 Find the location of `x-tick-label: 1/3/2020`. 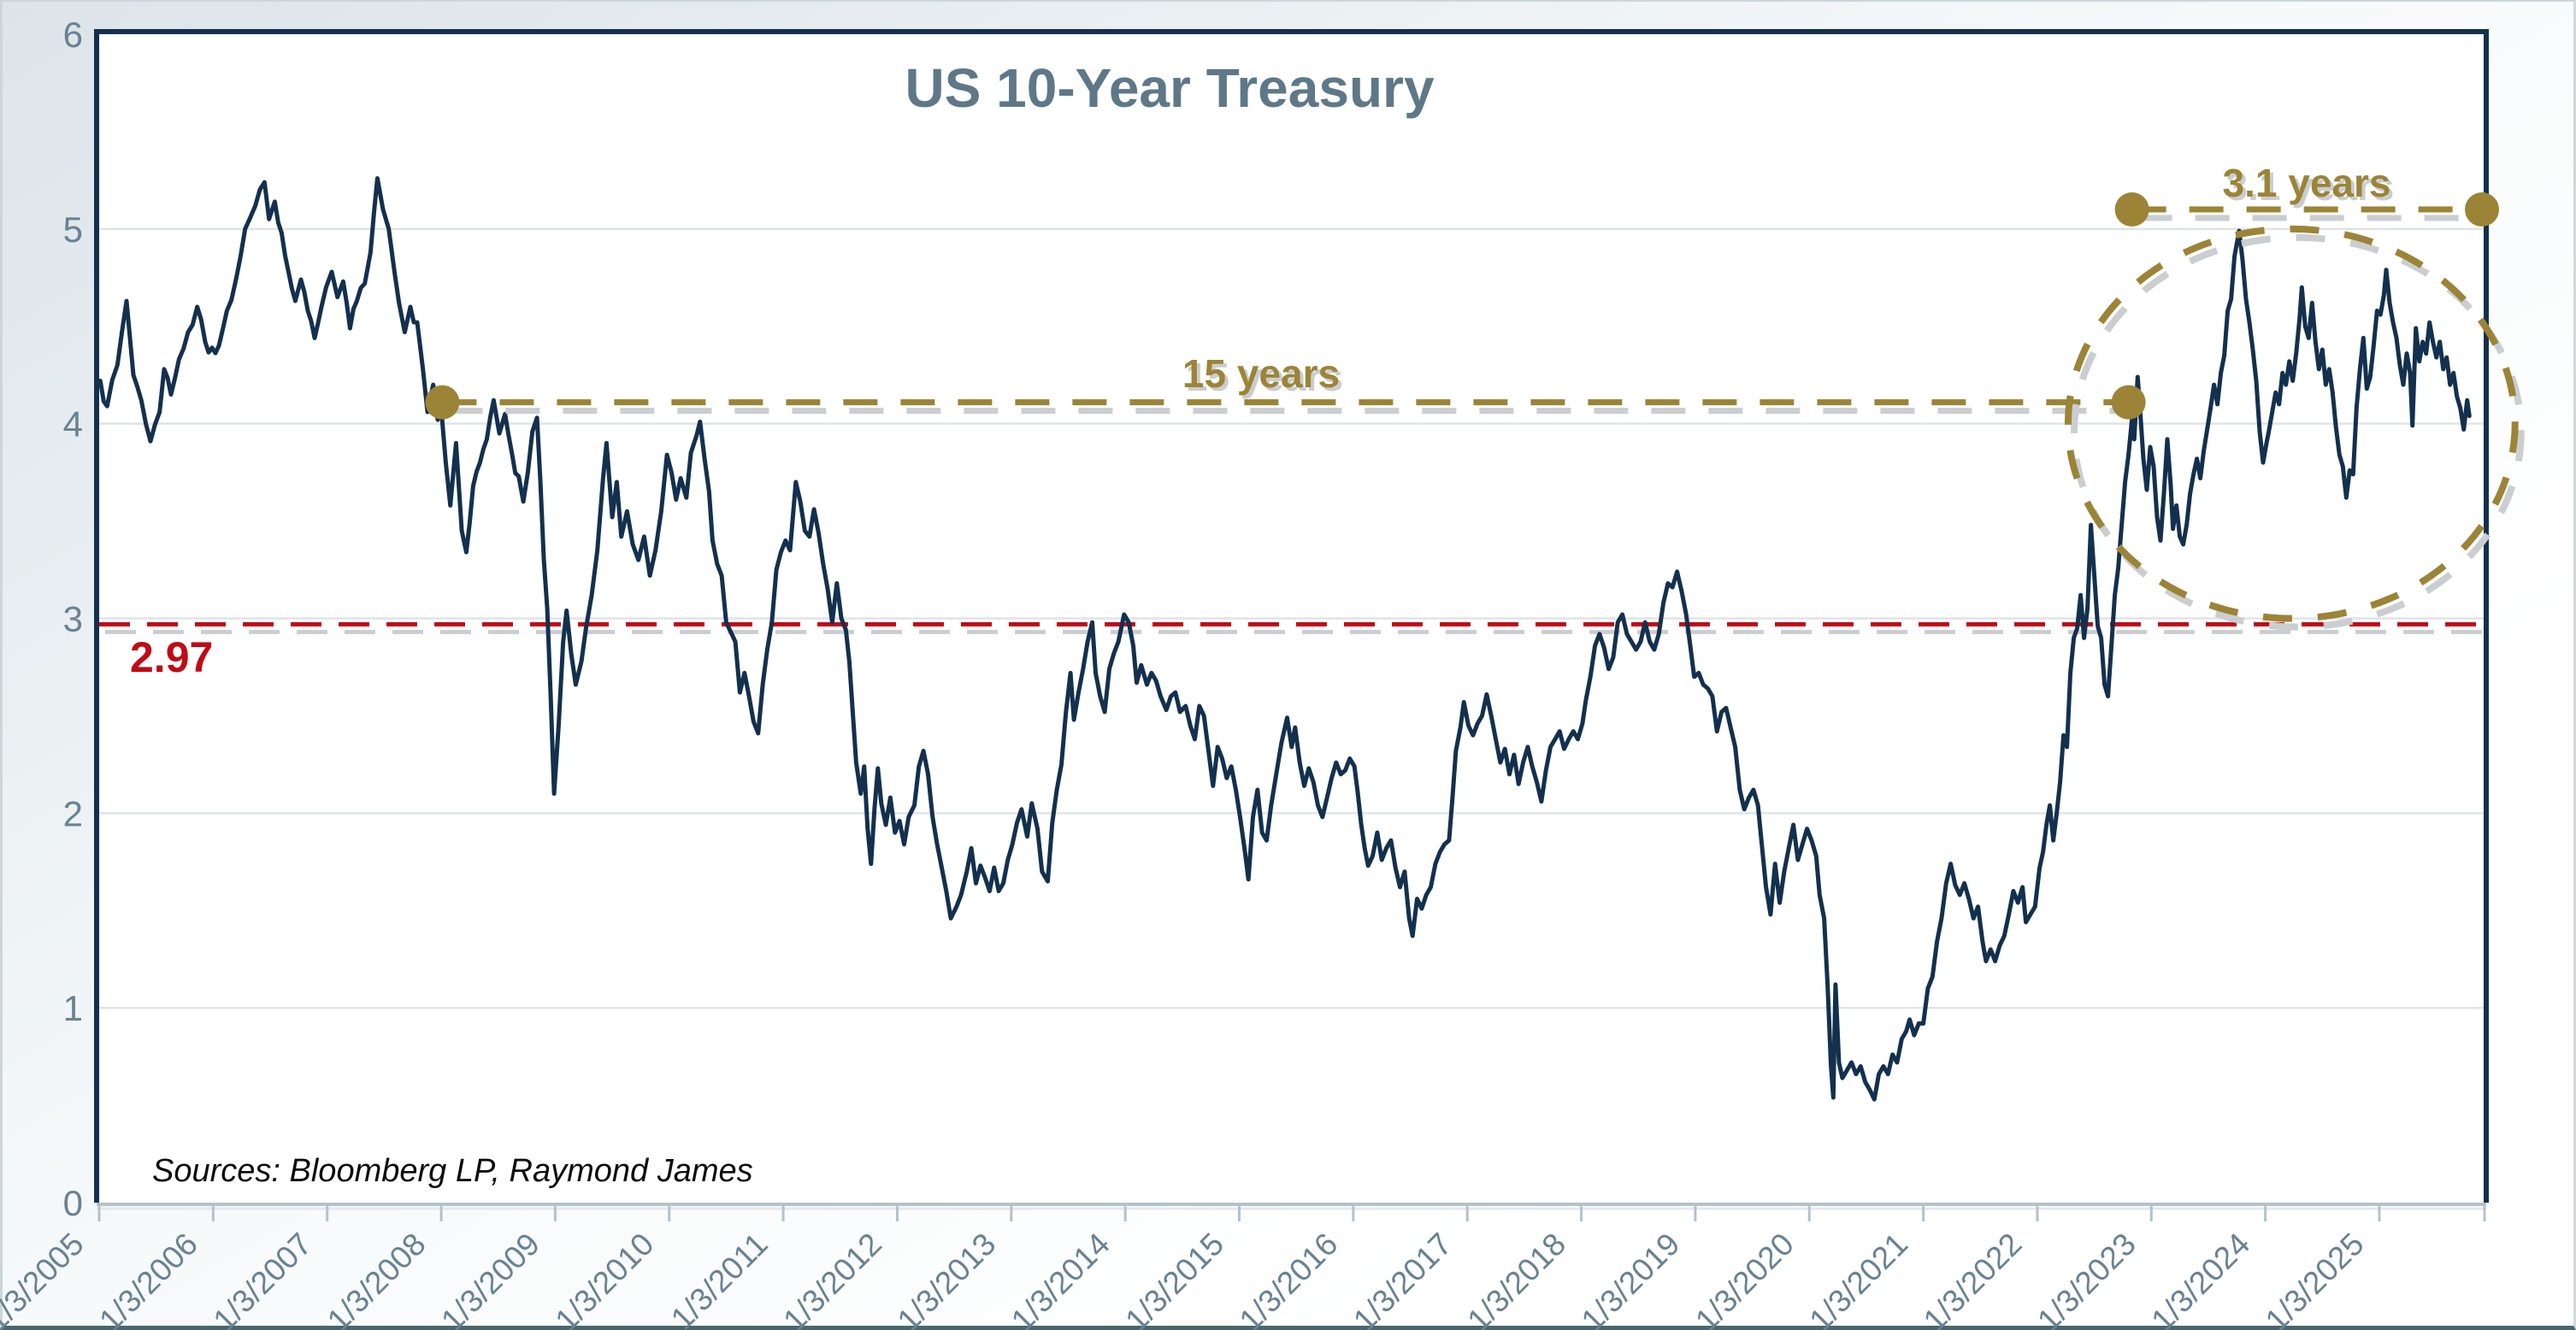

x-tick-label: 1/3/2020 is located at coordinates (1745, 1278).